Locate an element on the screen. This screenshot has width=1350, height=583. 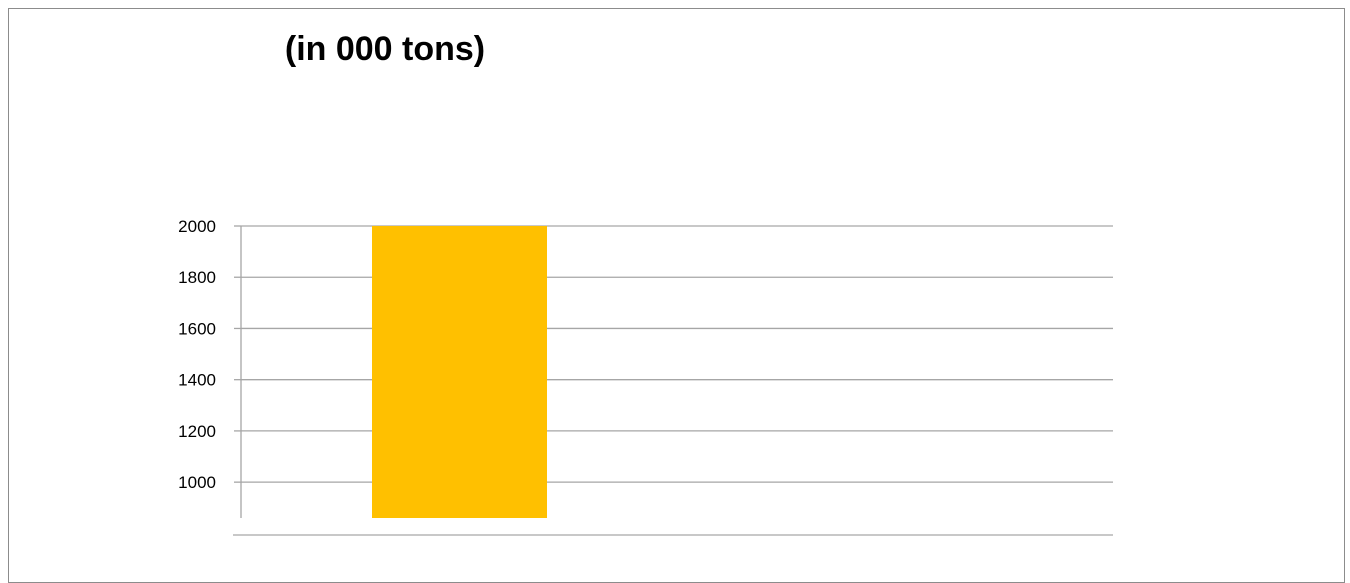
y-tick-label: 1800 is located at coordinates (197, 277).